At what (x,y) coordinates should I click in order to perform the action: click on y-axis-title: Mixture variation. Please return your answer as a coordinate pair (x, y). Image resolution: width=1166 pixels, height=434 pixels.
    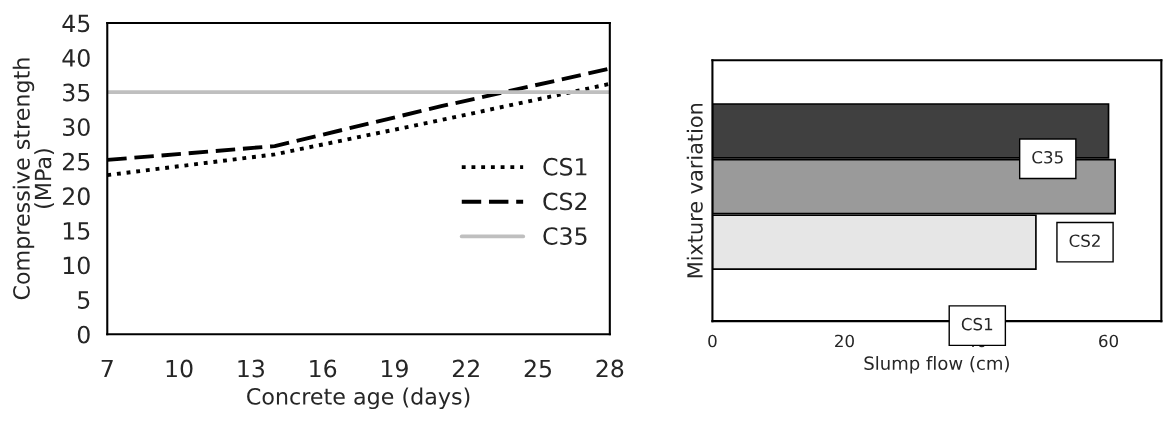
    Looking at the image, I should click on (694, 190).